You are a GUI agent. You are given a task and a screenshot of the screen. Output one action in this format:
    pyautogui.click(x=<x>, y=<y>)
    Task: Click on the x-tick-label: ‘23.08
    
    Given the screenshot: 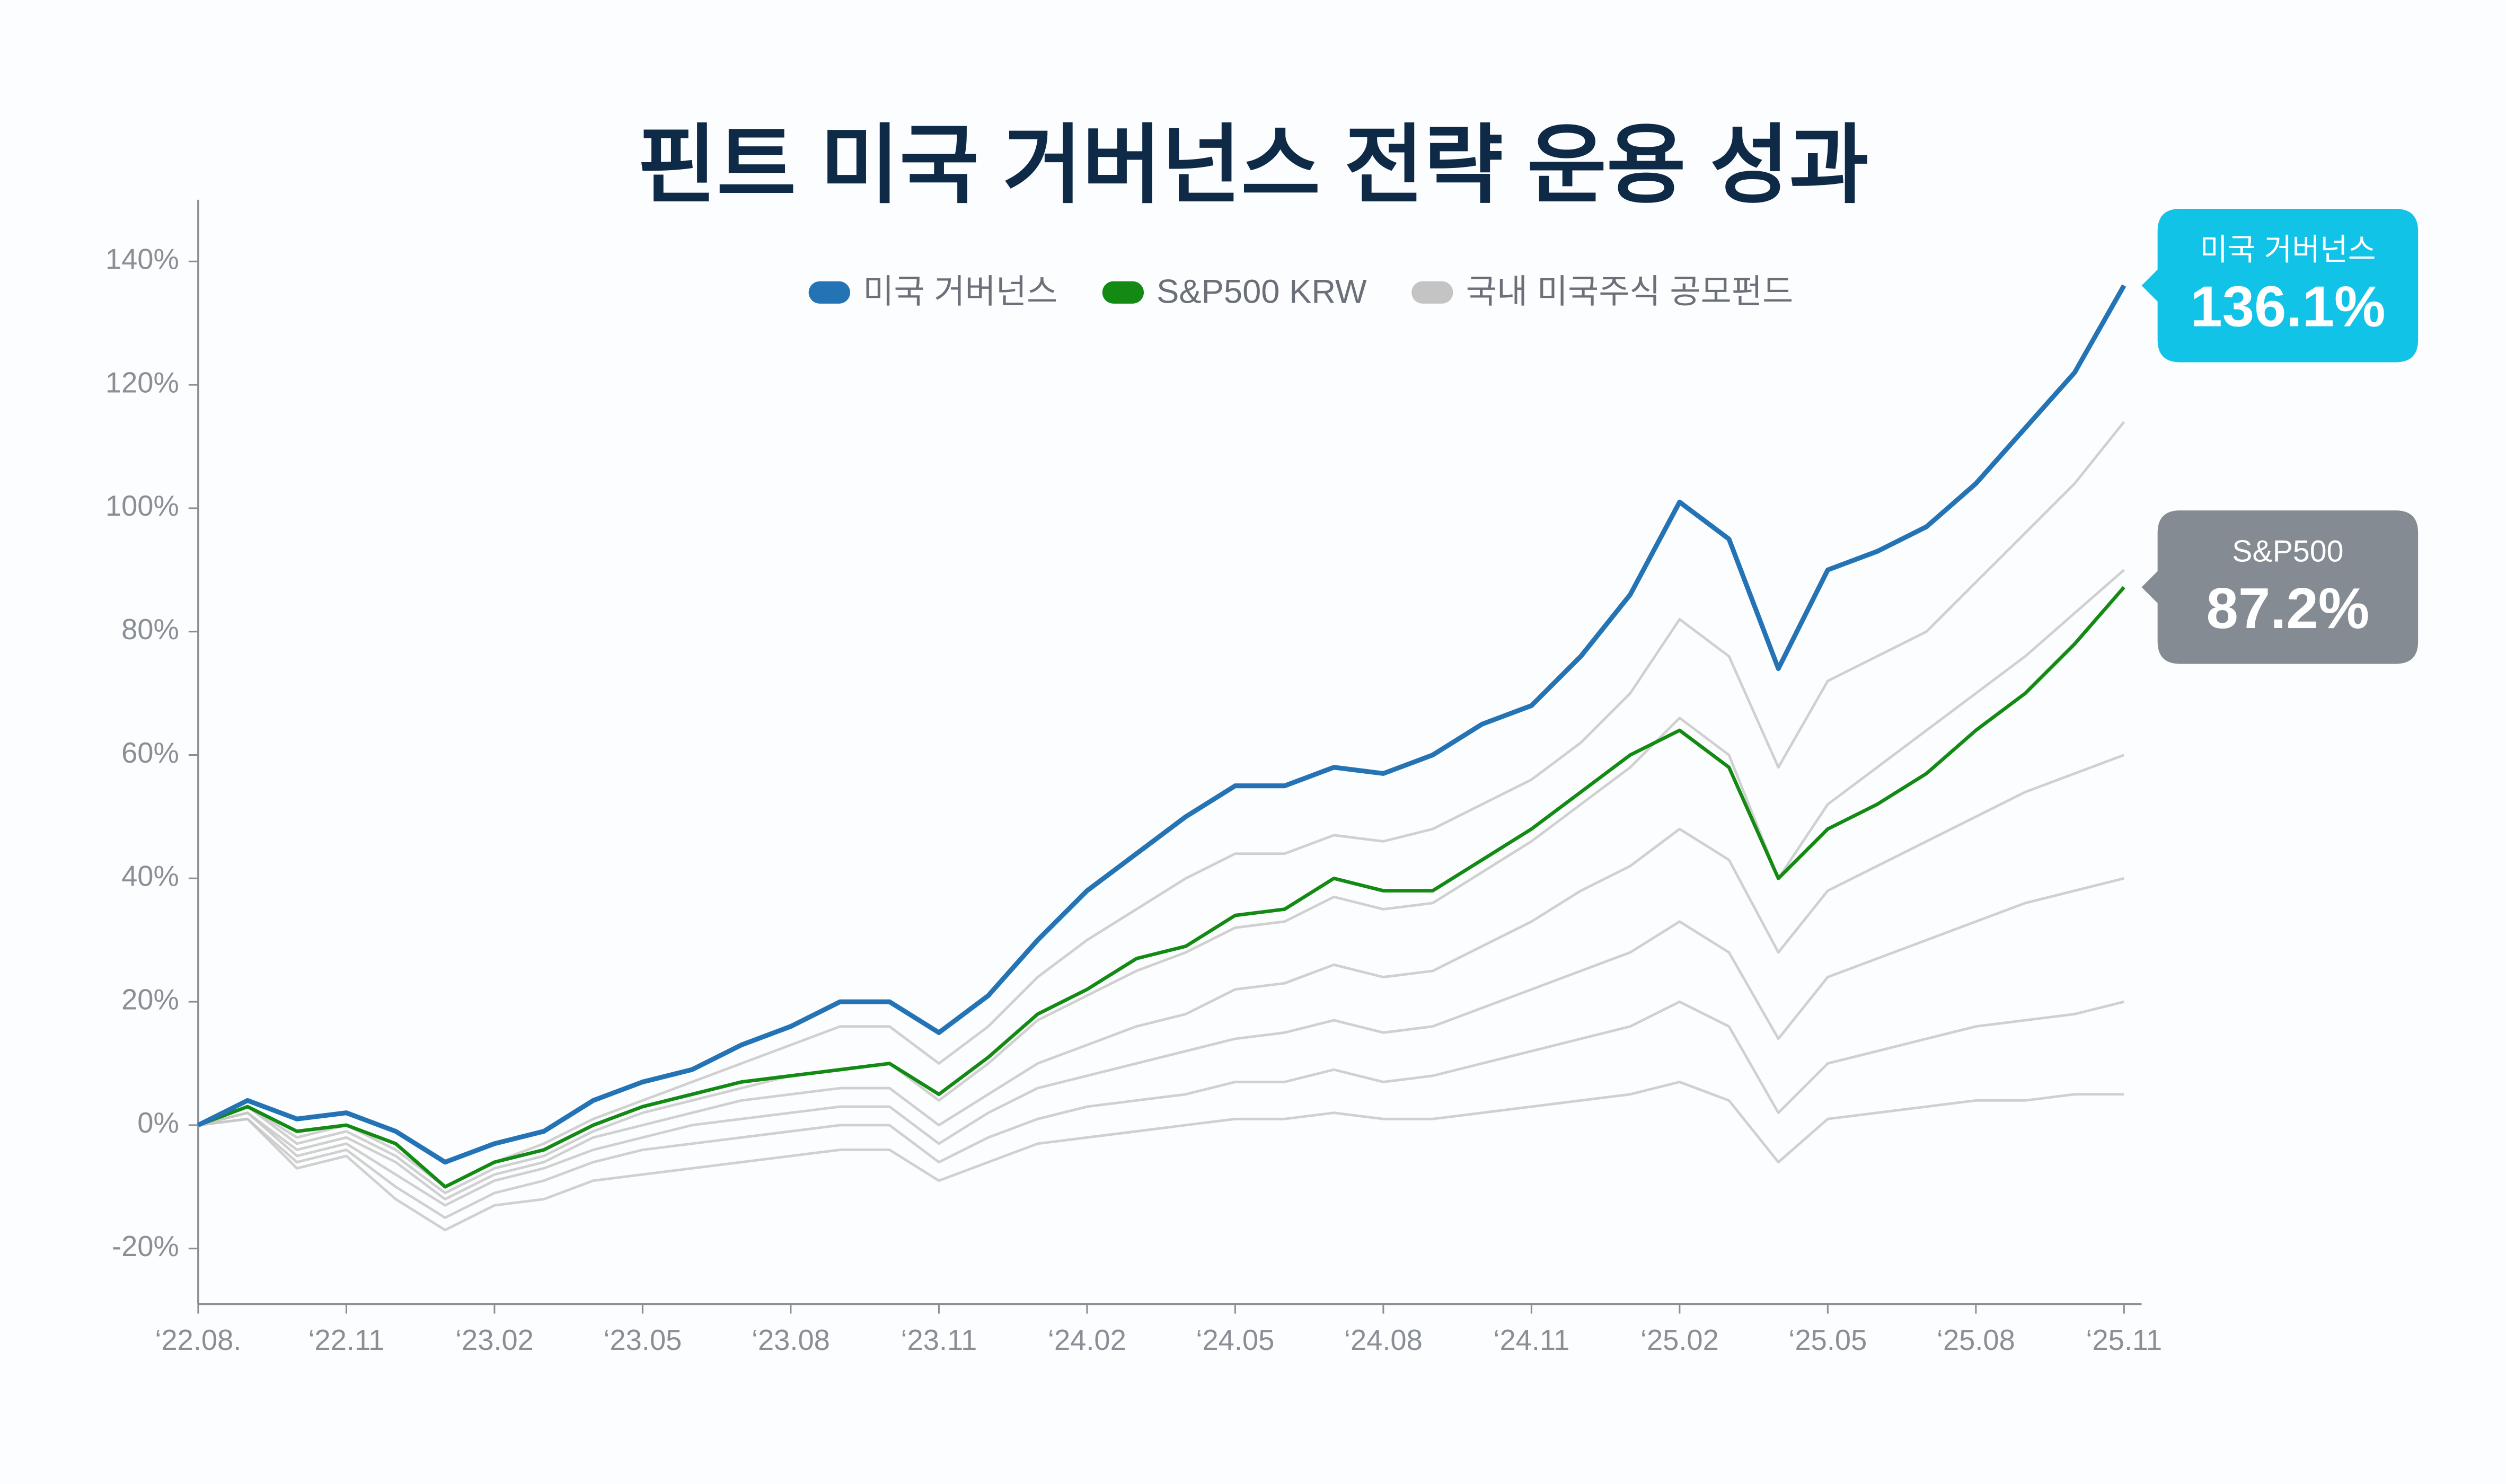 What is the action you would take?
    pyautogui.click(x=791, y=1340)
    